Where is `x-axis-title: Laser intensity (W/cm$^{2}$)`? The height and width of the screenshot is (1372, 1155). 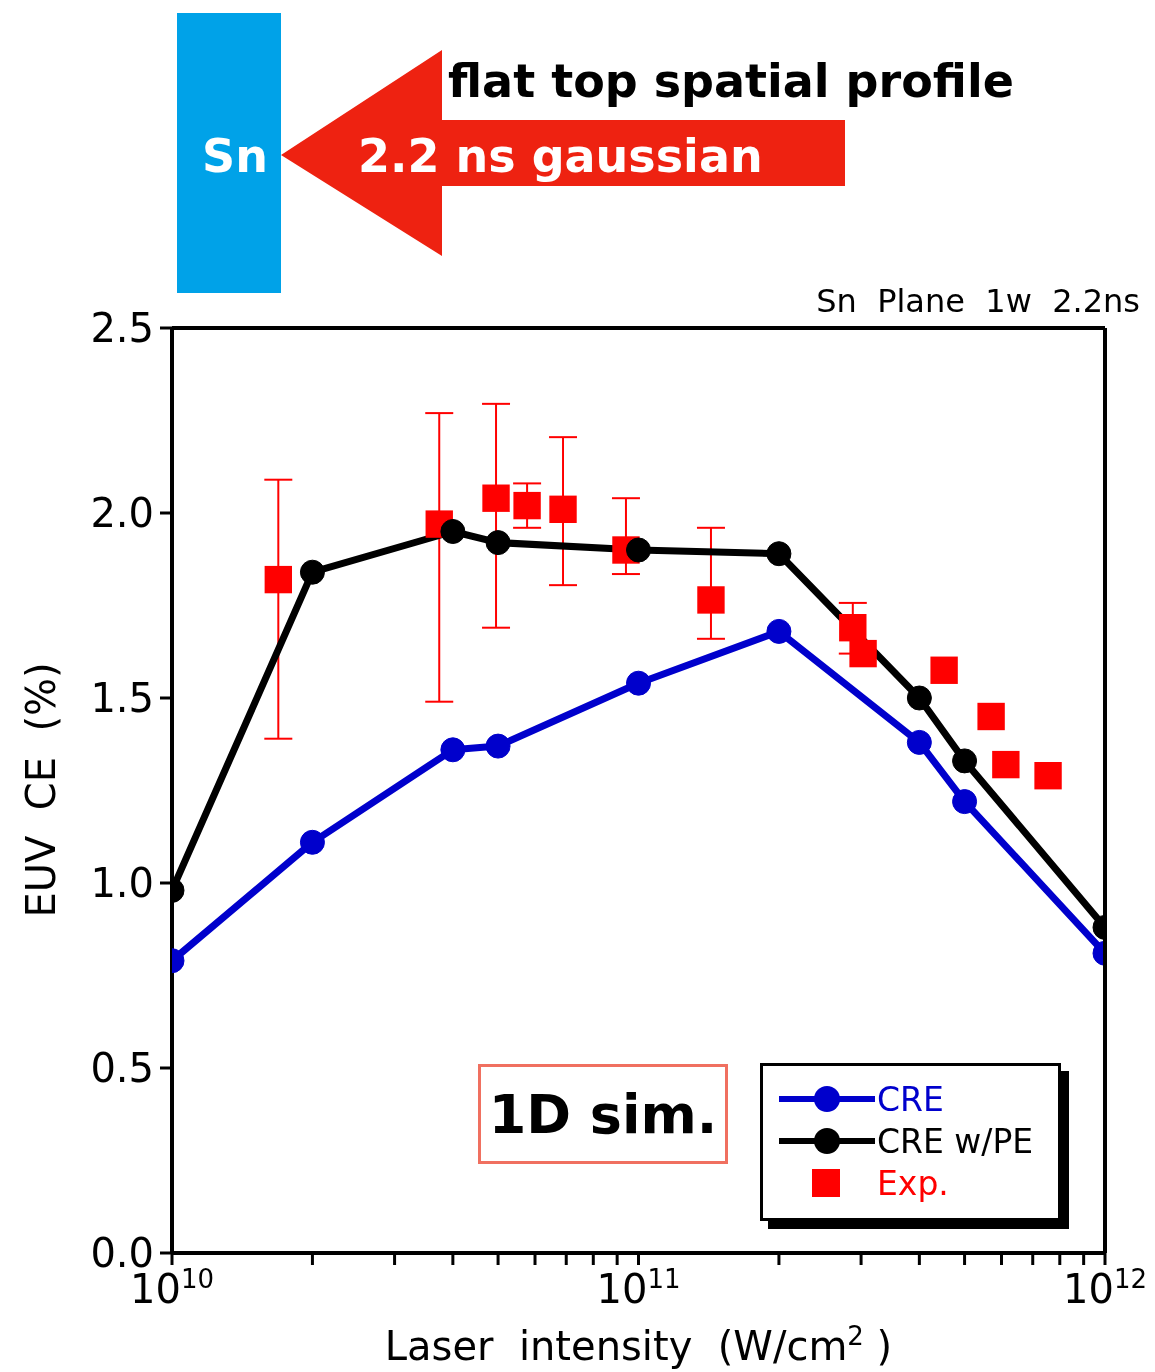
x-axis-title: Laser intensity (W/cm$^{2}$) is located at coordinates (638, 1345).